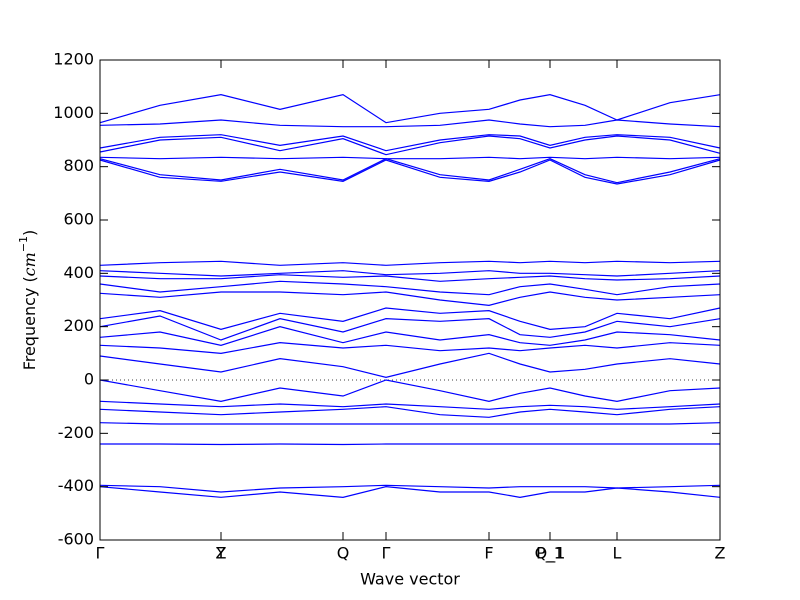 The width and height of the screenshot is (800, 600). Describe the element at coordinates (78, 219) in the screenshot. I see `y-tick-label: 600` at that location.